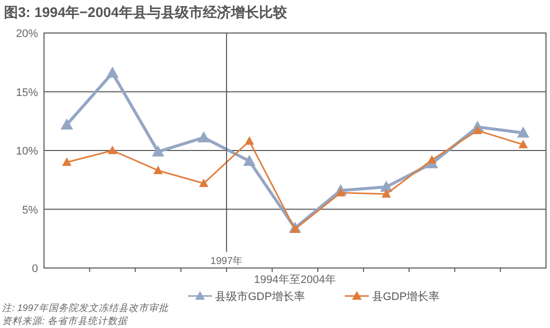  Describe the element at coordinates (35, 269) in the screenshot. I see `y-tick-label: 0` at that location.